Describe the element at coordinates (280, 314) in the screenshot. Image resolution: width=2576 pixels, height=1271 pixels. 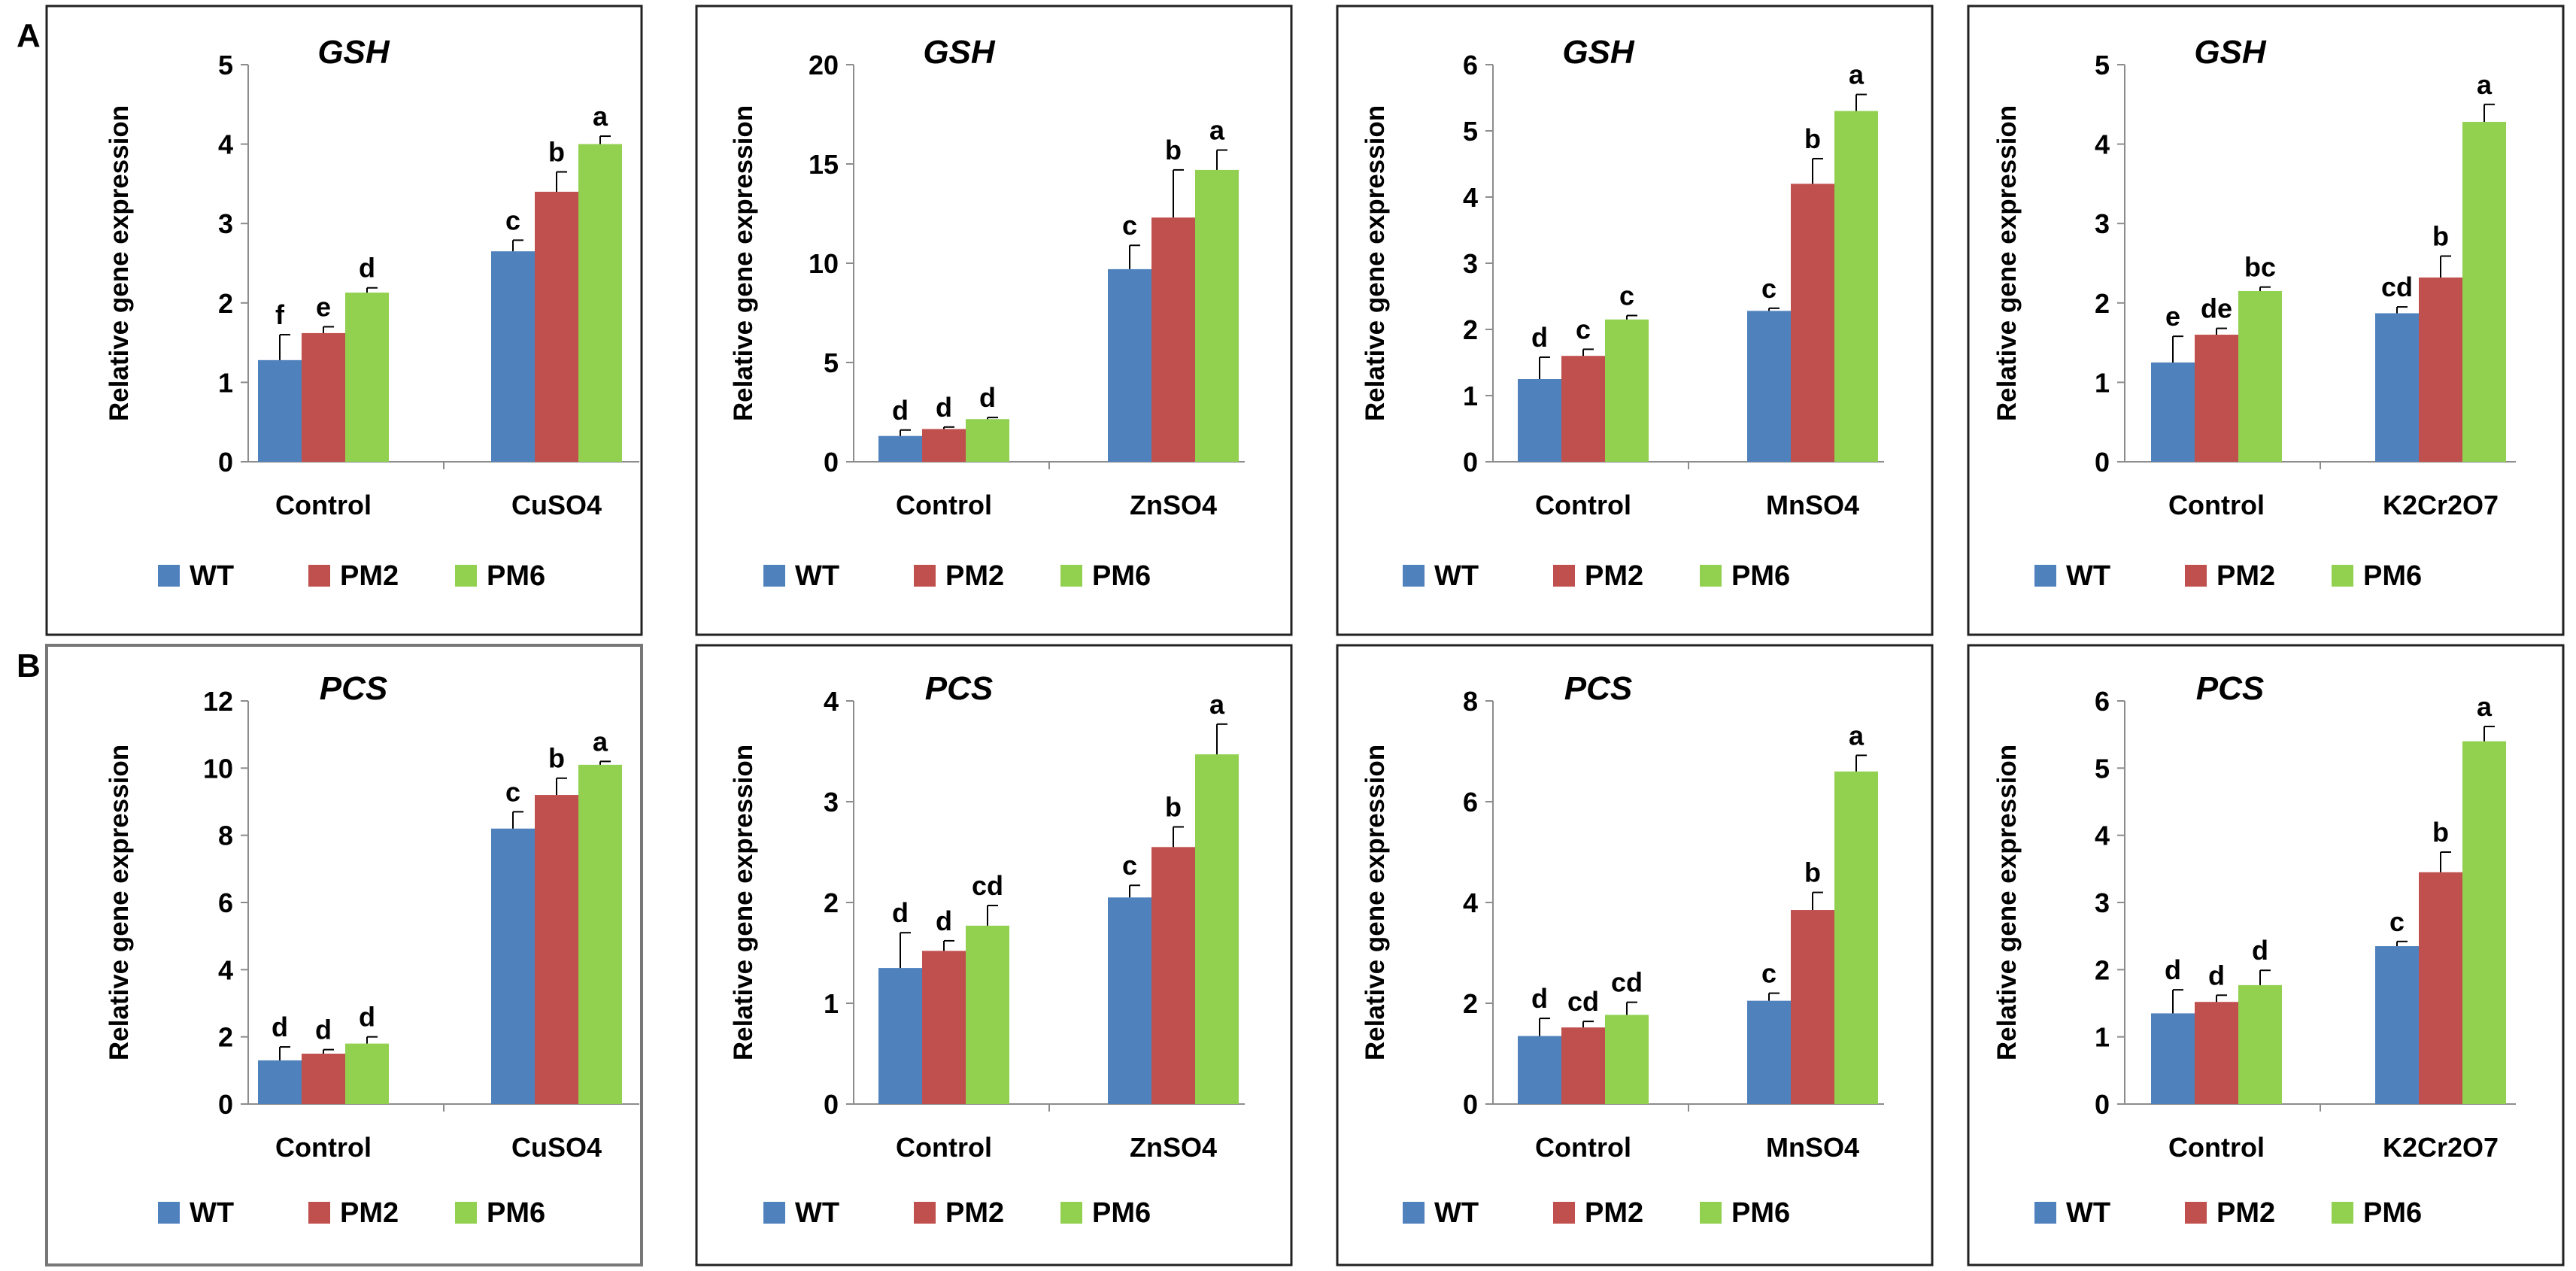
I see `significance-label: f` at that location.